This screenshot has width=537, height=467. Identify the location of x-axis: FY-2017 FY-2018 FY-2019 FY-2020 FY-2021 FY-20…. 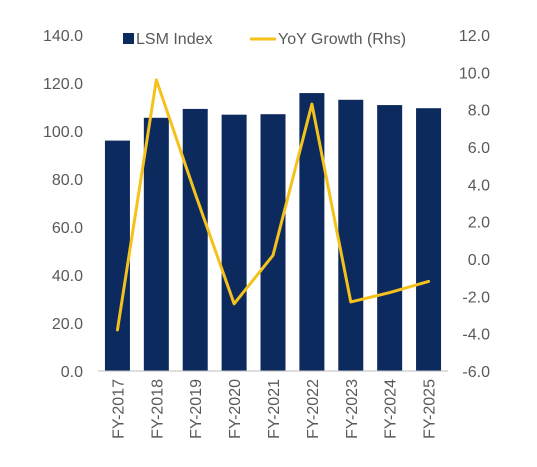
(274, 409).